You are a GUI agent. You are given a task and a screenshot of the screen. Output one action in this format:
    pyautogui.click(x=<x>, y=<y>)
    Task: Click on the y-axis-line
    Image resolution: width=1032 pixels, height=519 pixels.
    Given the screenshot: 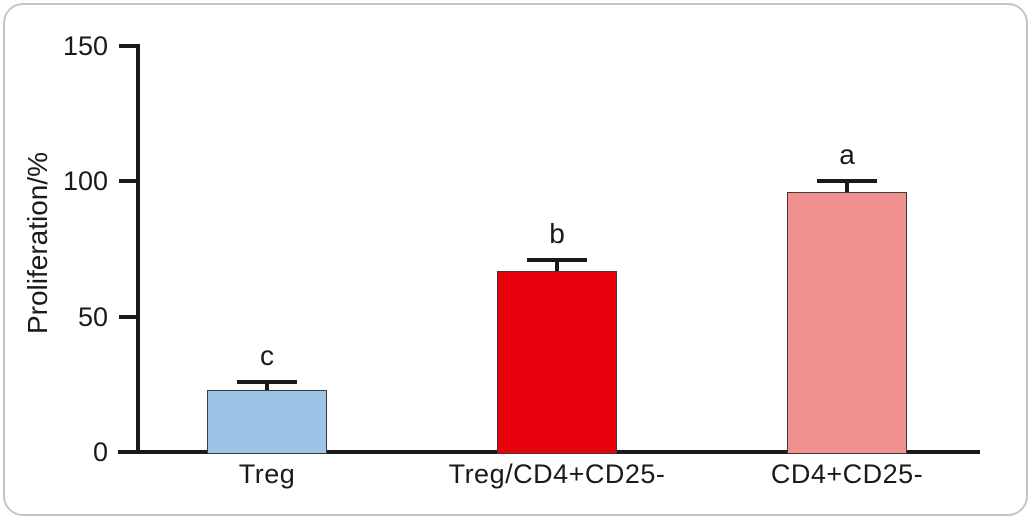 What is the action you would take?
    pyautogui.click(x=138, y=249)
    